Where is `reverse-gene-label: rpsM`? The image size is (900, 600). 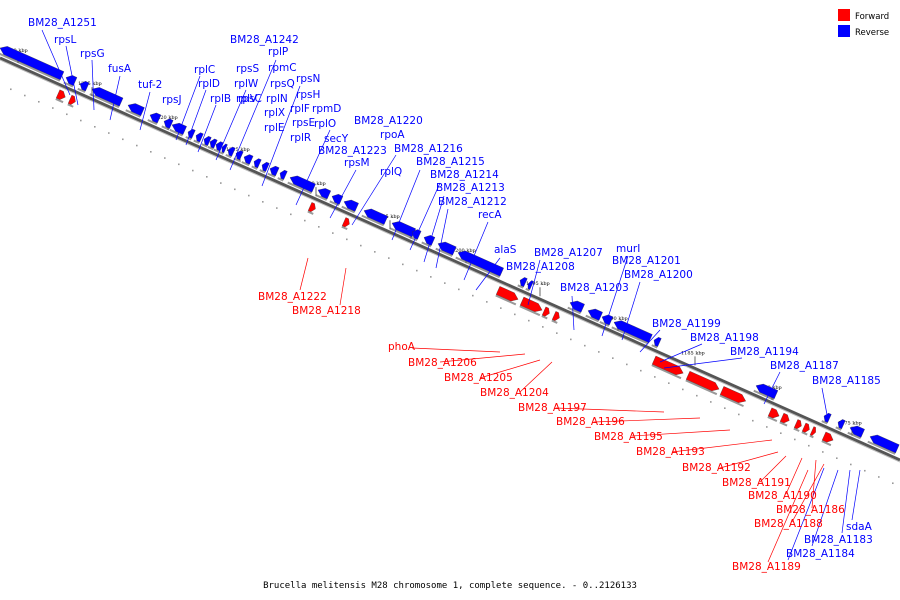
reverse-gene-label: rpsM is located at coordinates (357, 163).